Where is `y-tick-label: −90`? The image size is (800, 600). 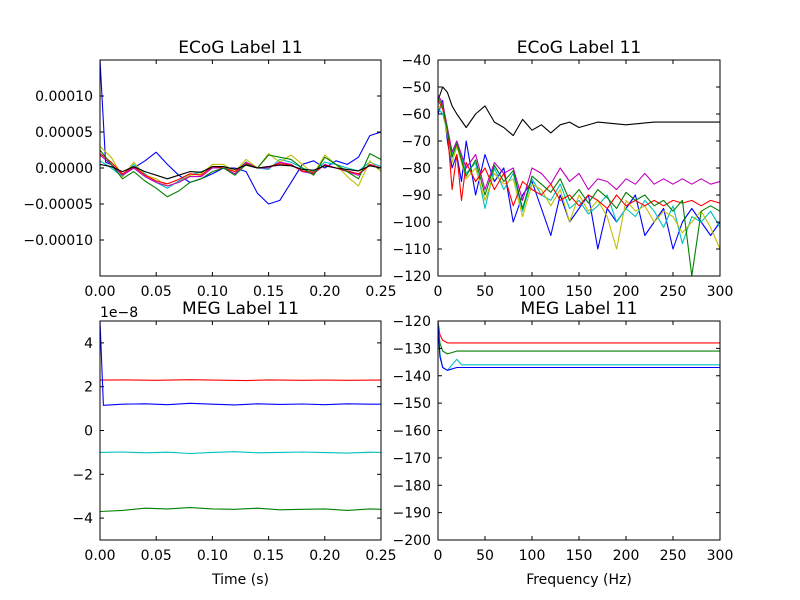 y-tick-label: −90 is located at coordinates (416, 196).